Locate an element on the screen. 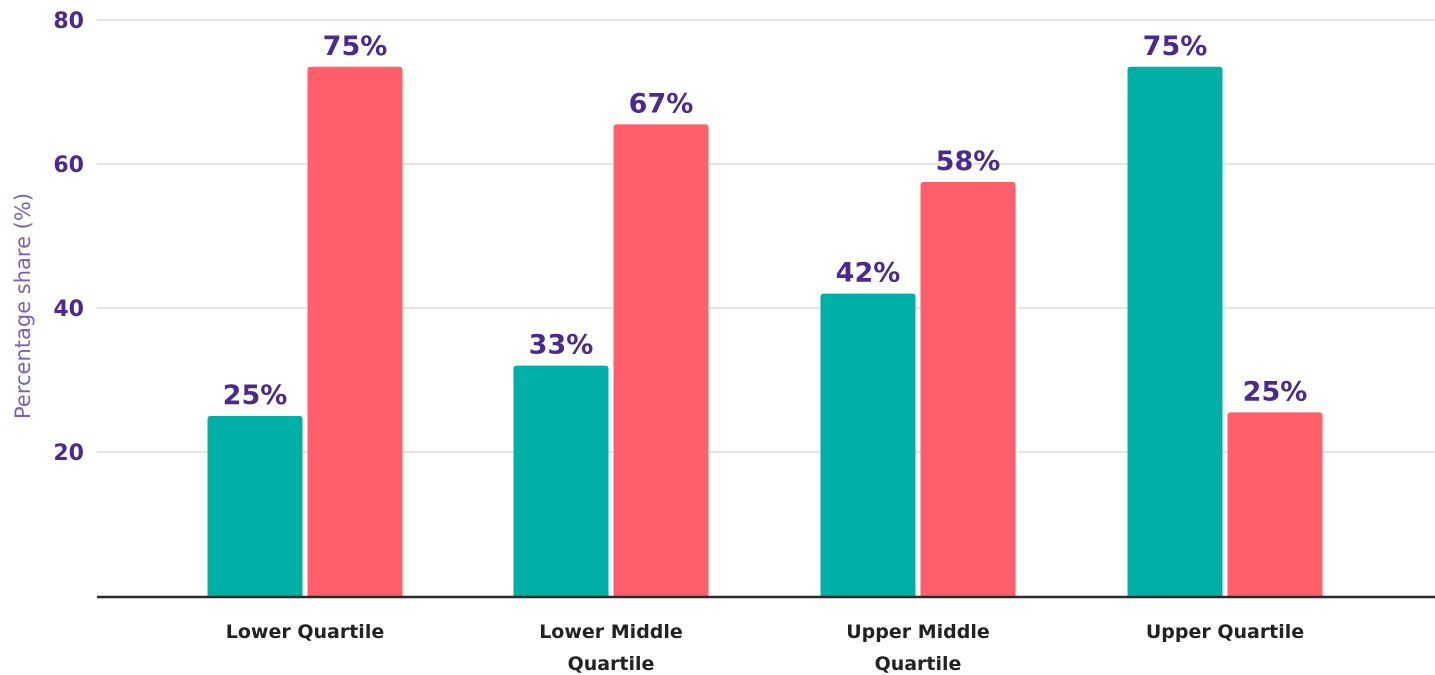 This screenshot has width=1435, height=675. x-tick-label-line: Upper Quartile is located at coordinates (1225, 632).